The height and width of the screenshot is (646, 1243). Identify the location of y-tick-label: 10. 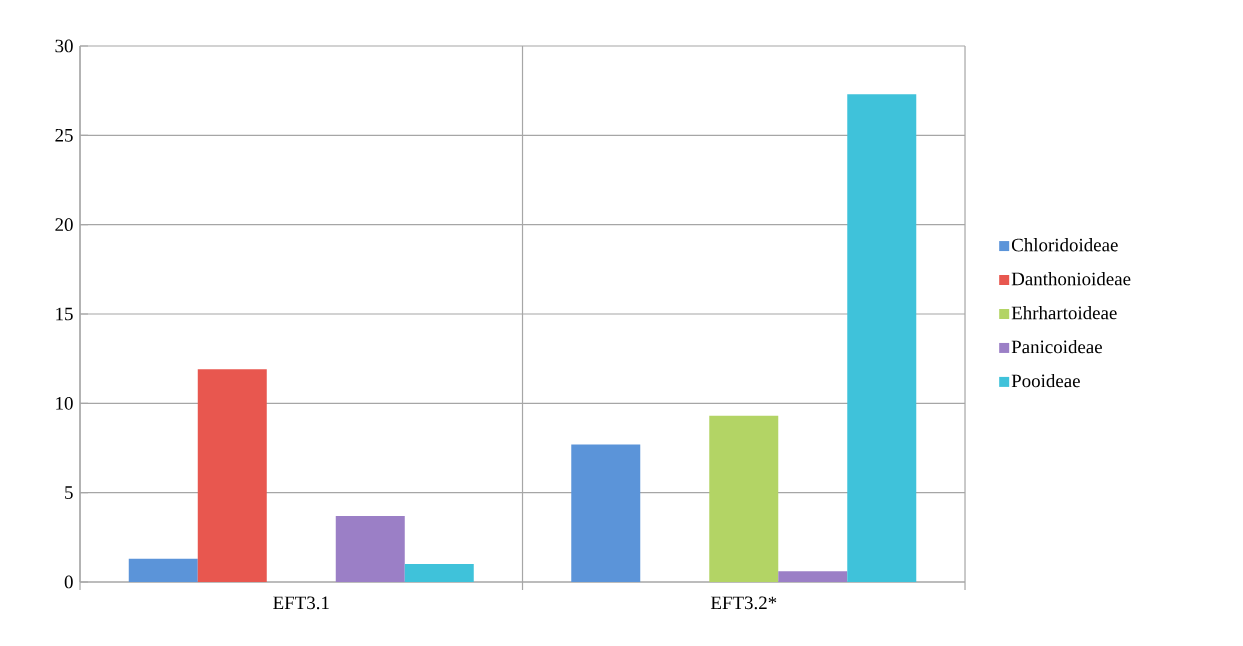
(64, 403).